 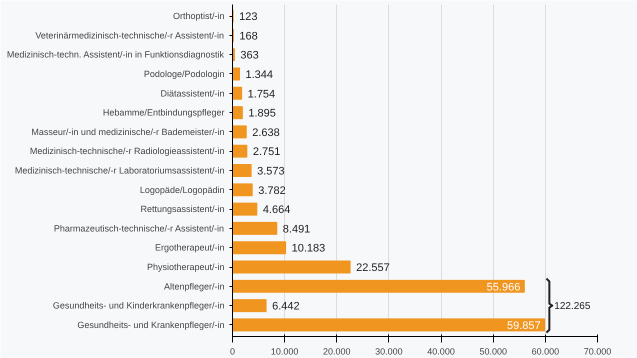 I want to click on data-label: 10.183, so click(x=309, y=248).